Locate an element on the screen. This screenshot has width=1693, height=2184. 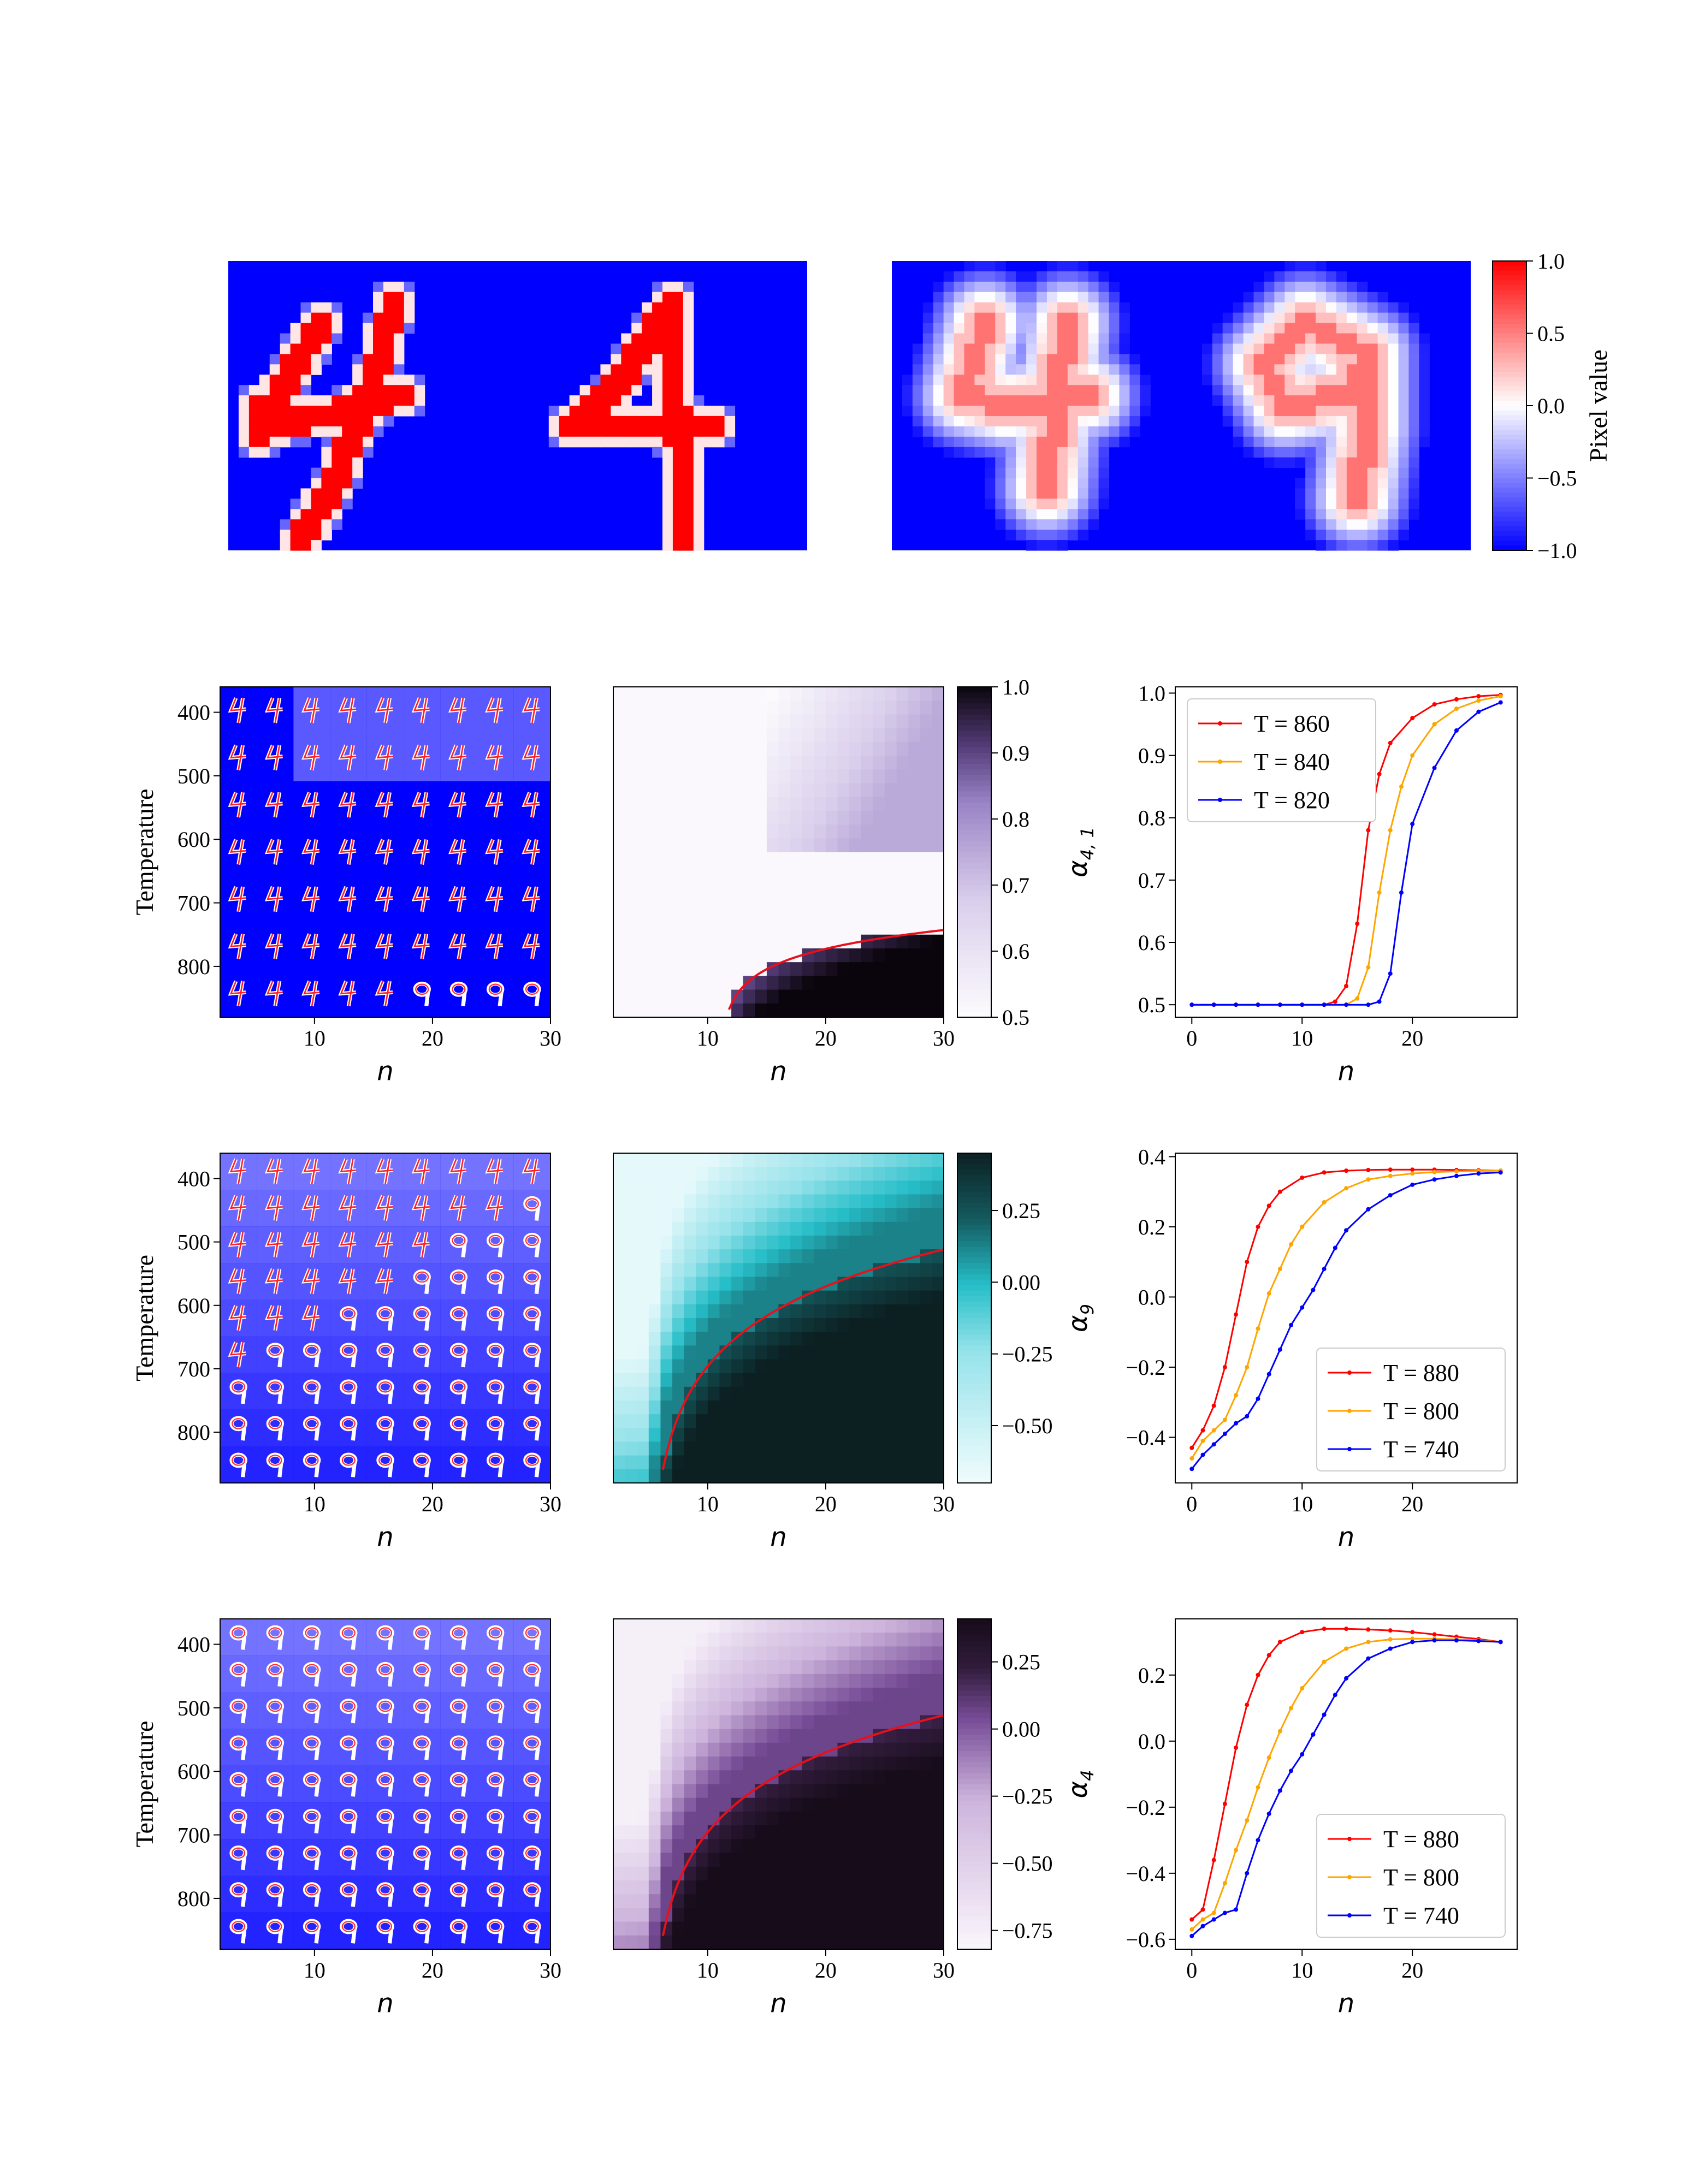
grid-ytick-label: 500 is located at coordinates (193, 776).